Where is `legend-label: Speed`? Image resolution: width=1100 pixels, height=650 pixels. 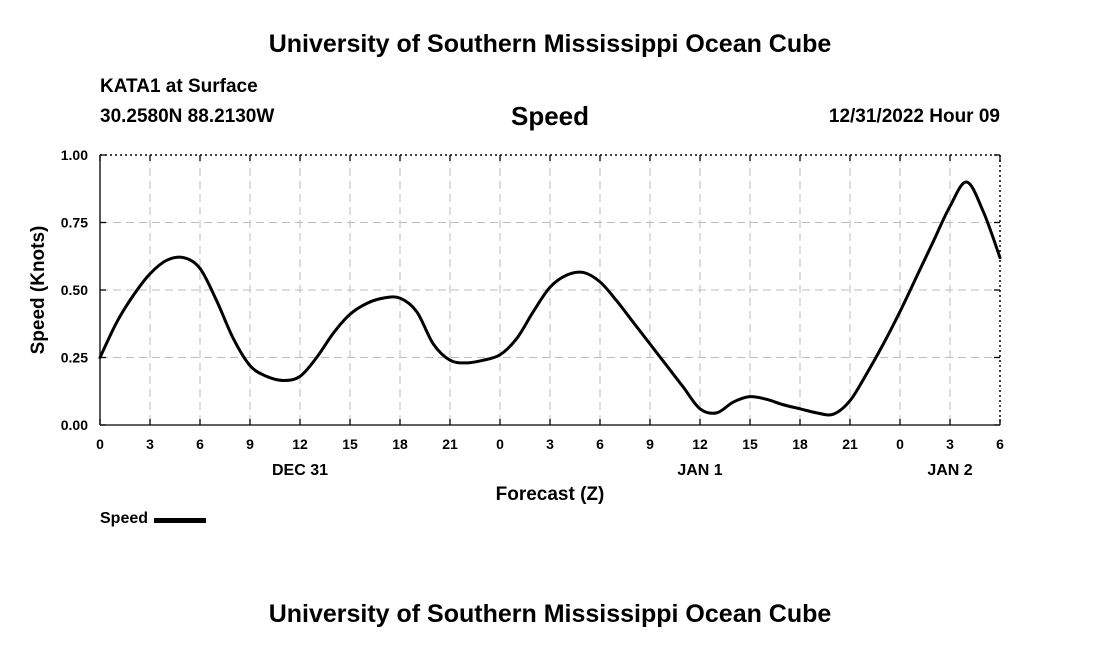
legend-label: Speed is located at coordinates (124, 518).